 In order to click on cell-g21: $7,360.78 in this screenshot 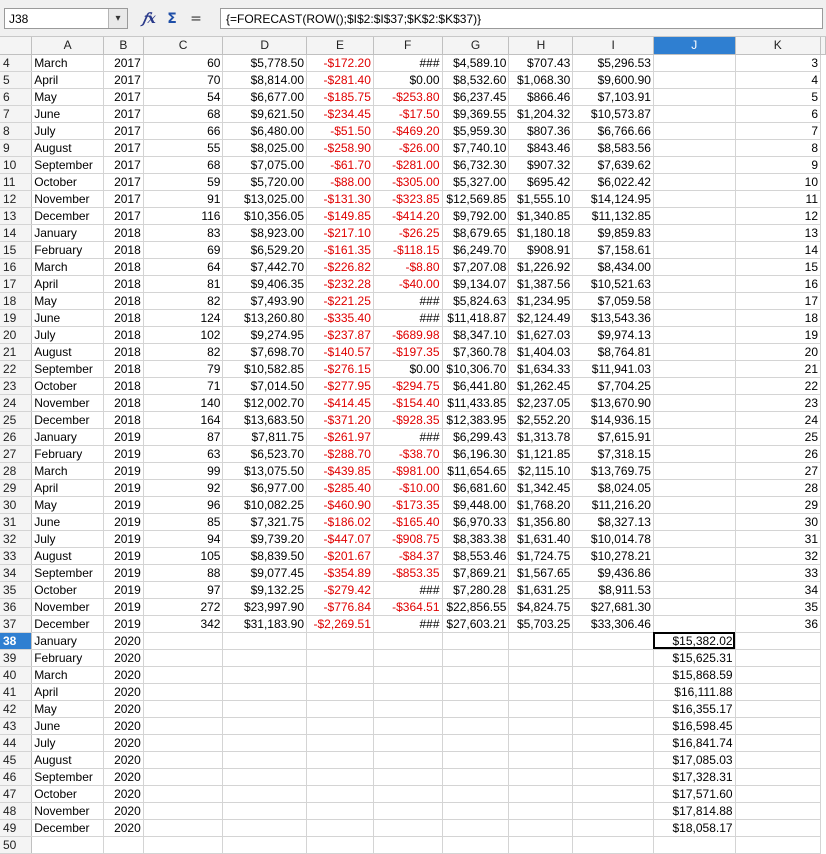, I will do `click(476, 352)`.